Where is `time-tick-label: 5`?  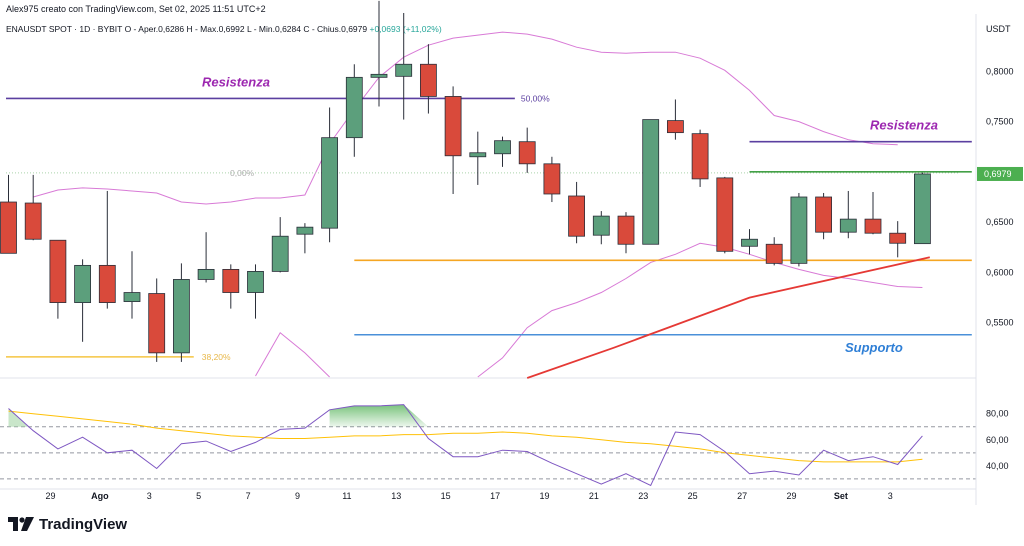
time-tick-label: 5 is located at coordinates (198, 496).